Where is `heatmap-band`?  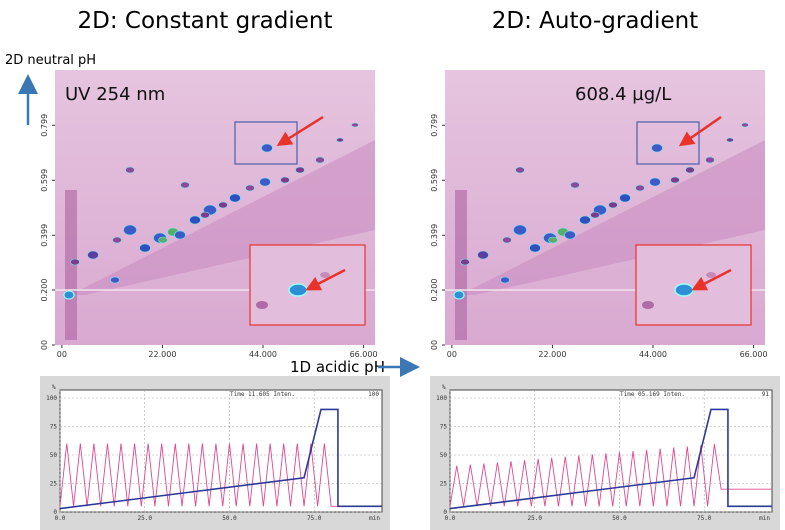
heatmap-band is located at coordinates (222, 217).